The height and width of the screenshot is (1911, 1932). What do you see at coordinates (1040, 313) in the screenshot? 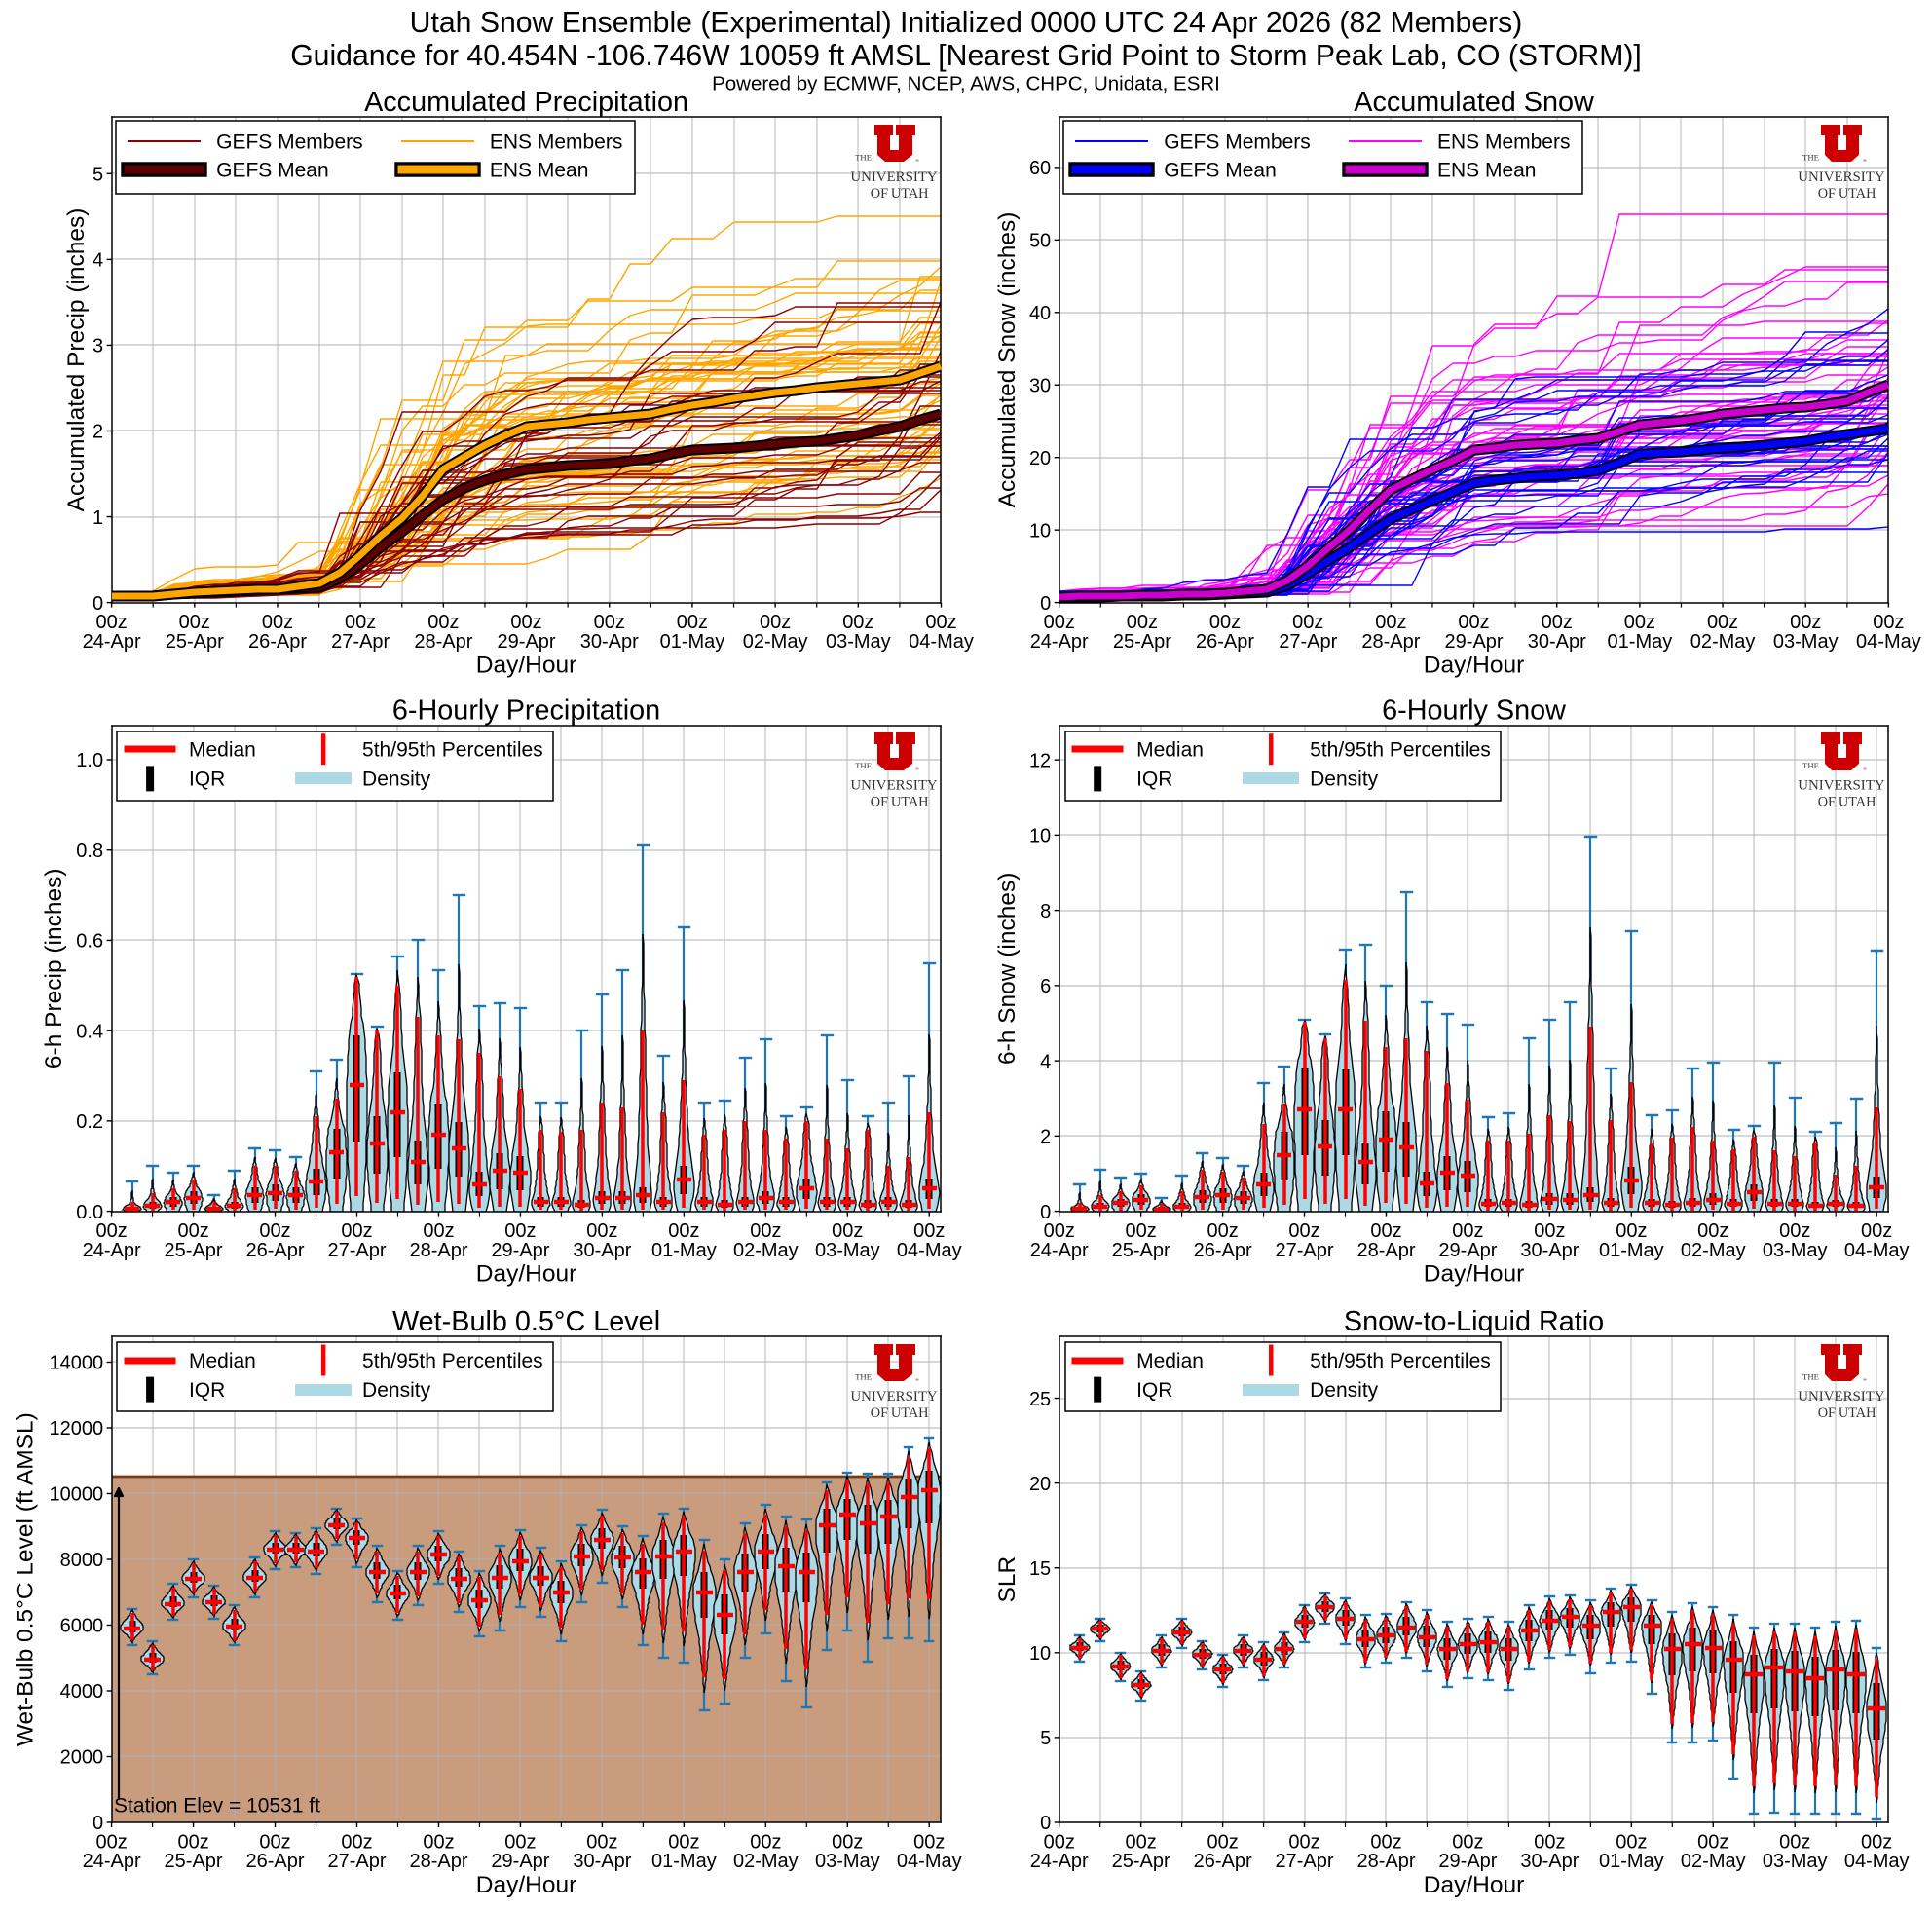
I see `svg-text: 40` at bounding box center [1040, 313].